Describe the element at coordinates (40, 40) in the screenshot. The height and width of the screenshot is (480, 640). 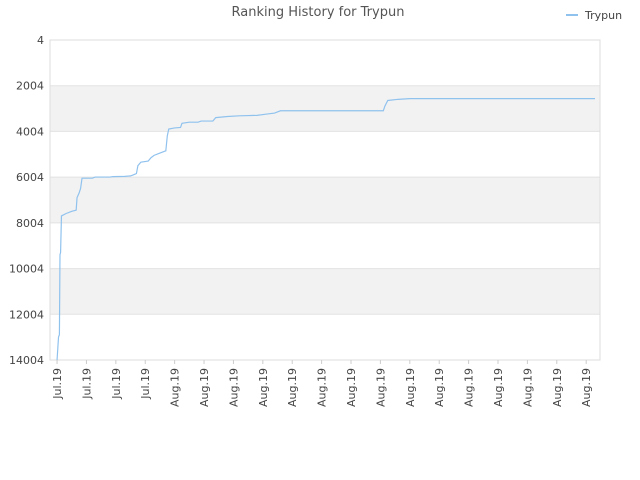
I see `y-tick-label: 4` at that location.